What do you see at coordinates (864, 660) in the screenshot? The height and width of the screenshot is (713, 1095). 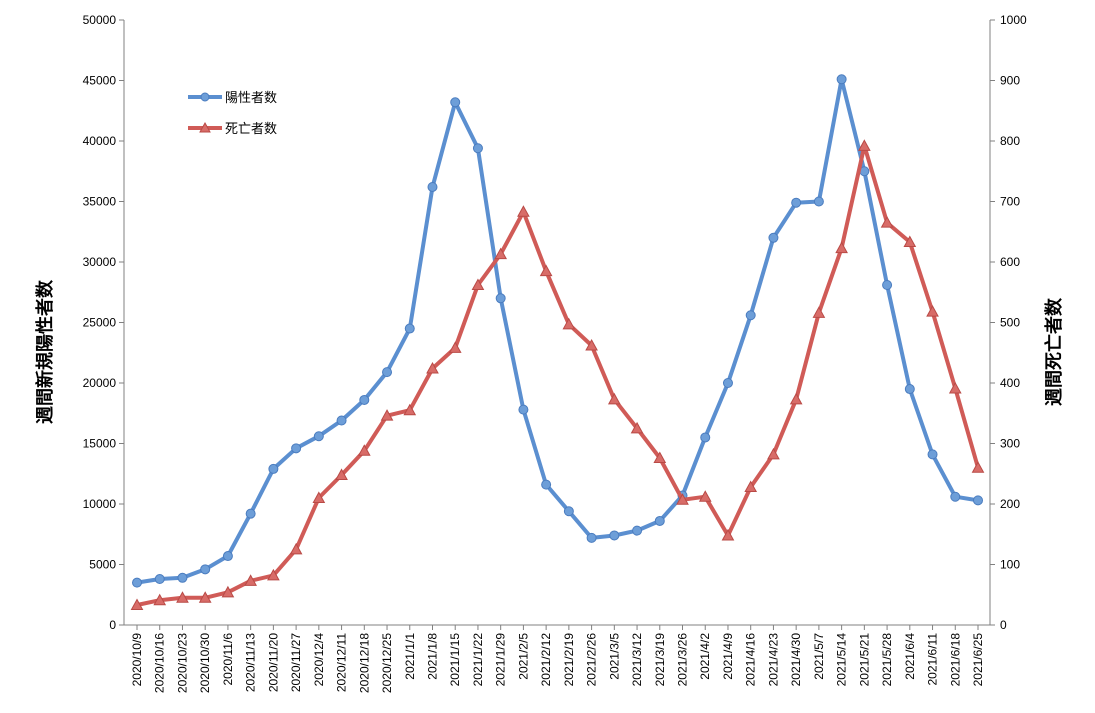 I see `x-tick-label: 2021/5/21` at bounding box center [864, 660].